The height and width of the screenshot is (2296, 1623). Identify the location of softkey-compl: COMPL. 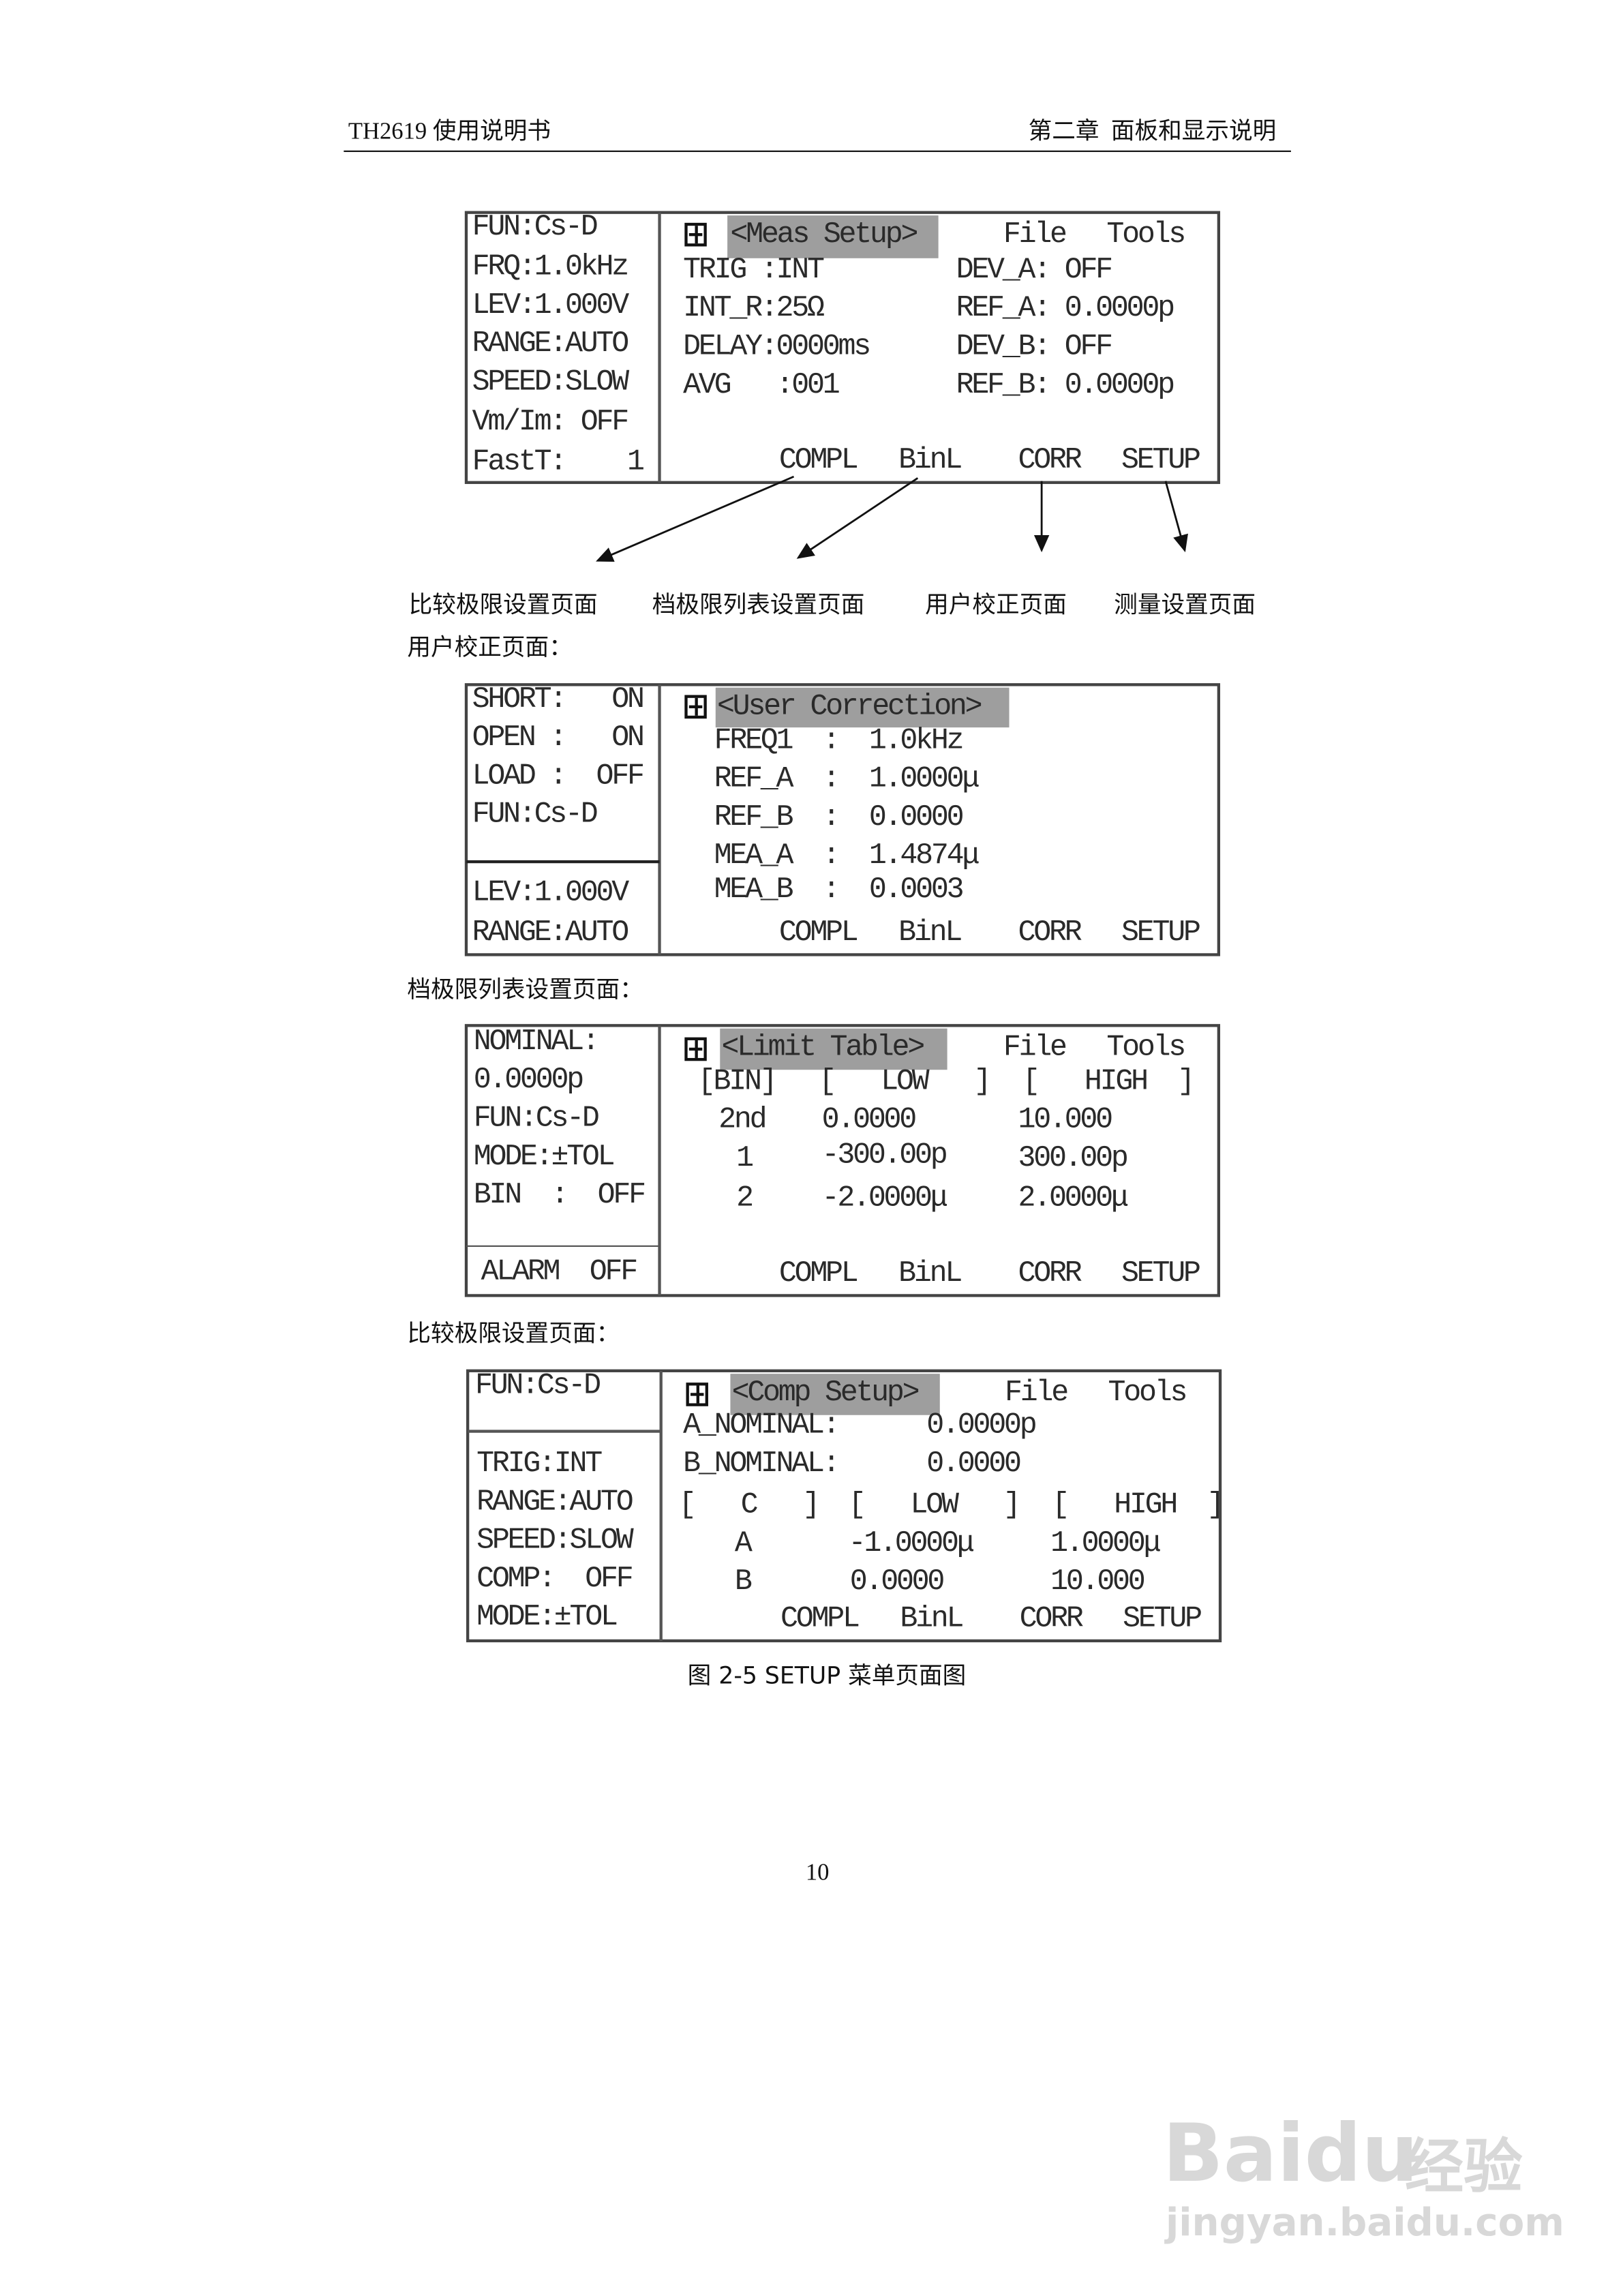
(818, 1274).